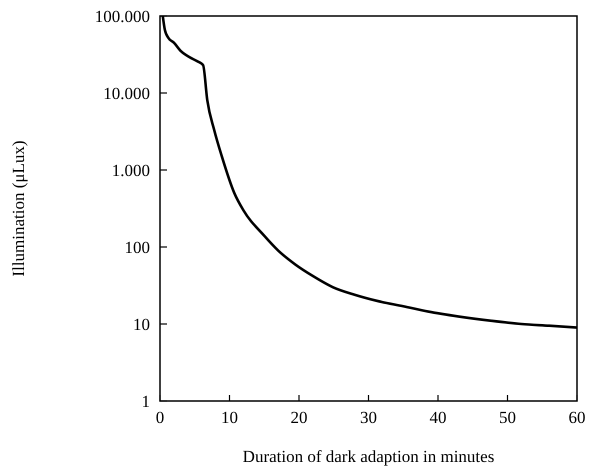  I want to click on x-tick-label: 50, so click(507, 417).